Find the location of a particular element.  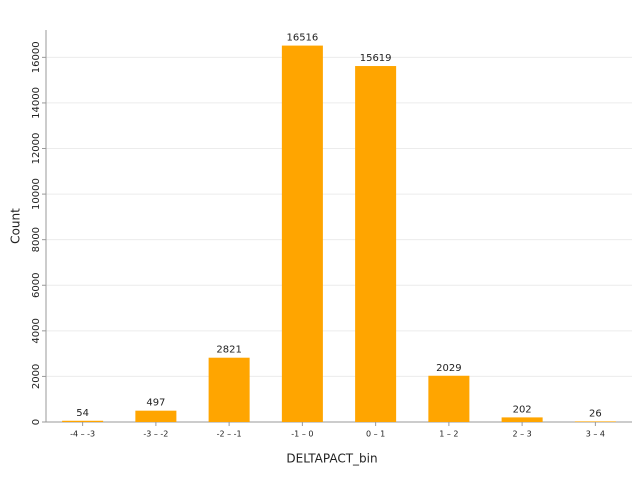

y-tick-label: 2000 is located at coordinates (36, 376).